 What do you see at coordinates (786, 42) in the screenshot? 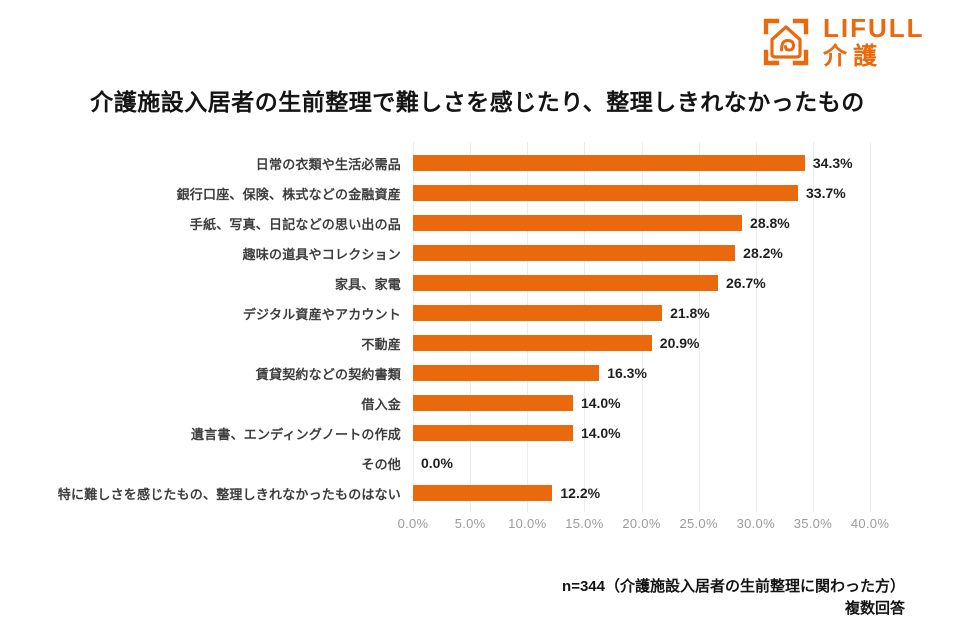
I see `lifull-house-icon` at bounding box center [786, 42].